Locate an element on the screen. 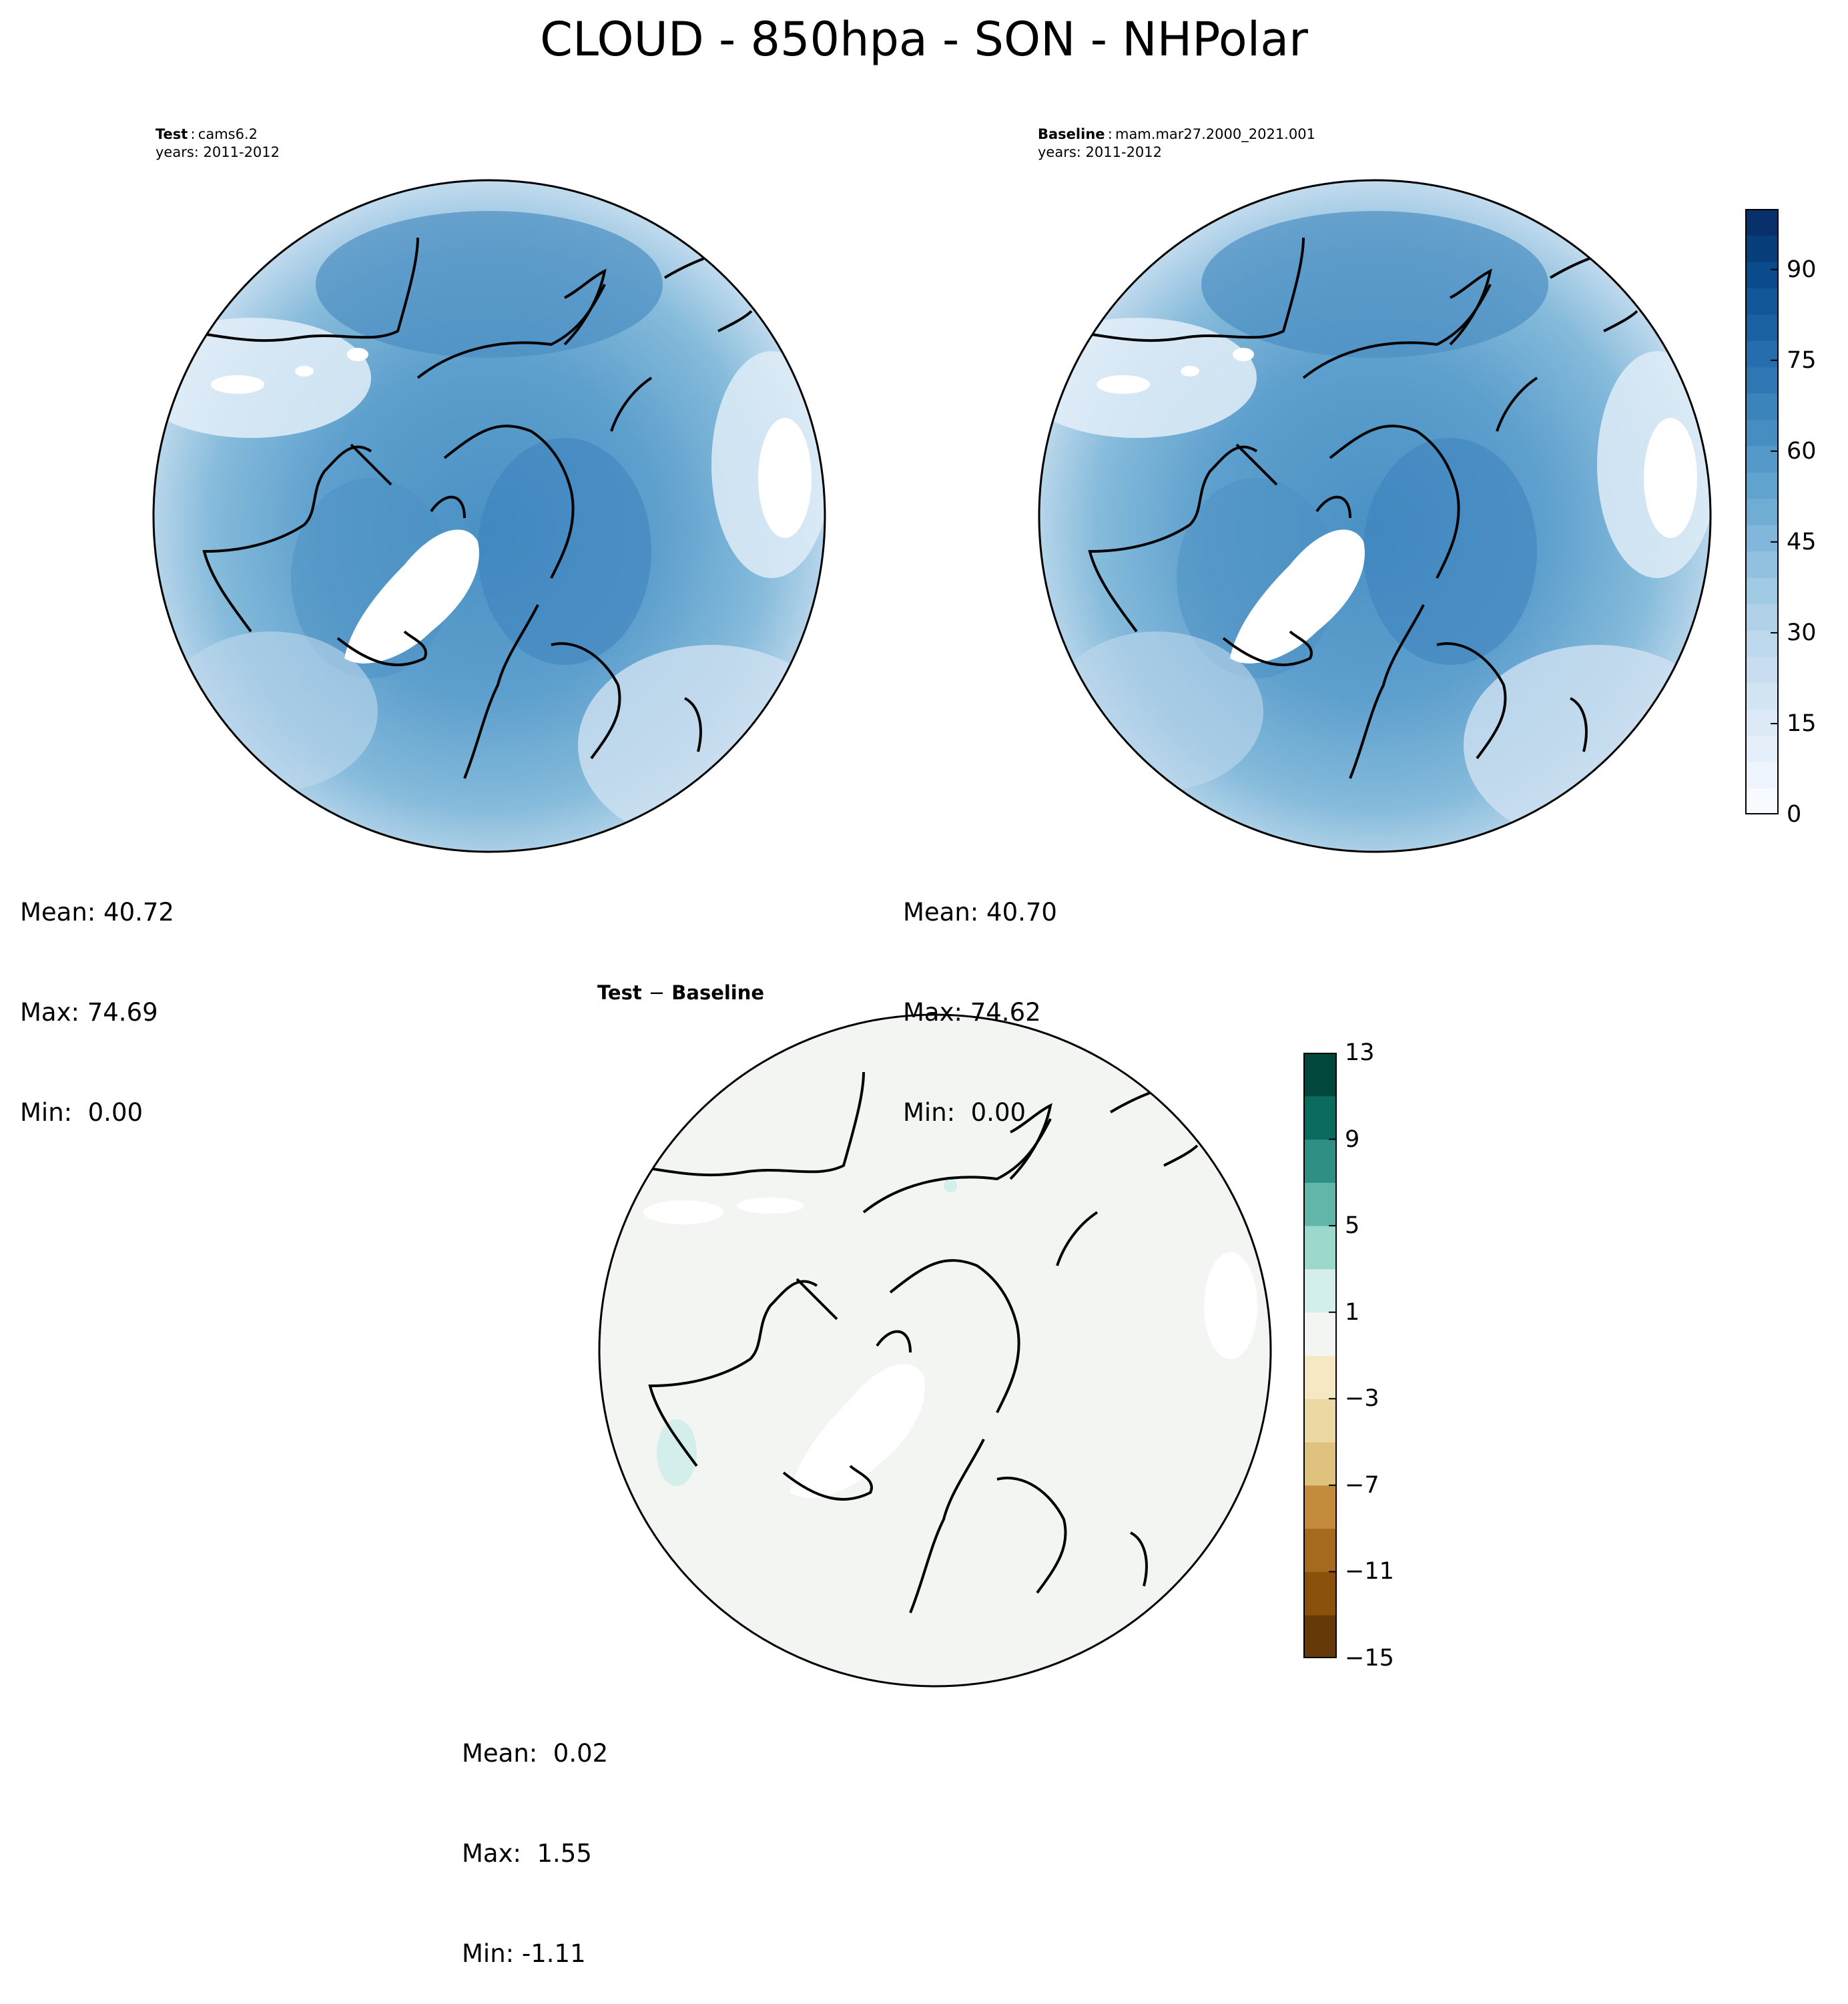  diff-colorbar-tick-label: −7 is located at coordinates (1362, 1485).